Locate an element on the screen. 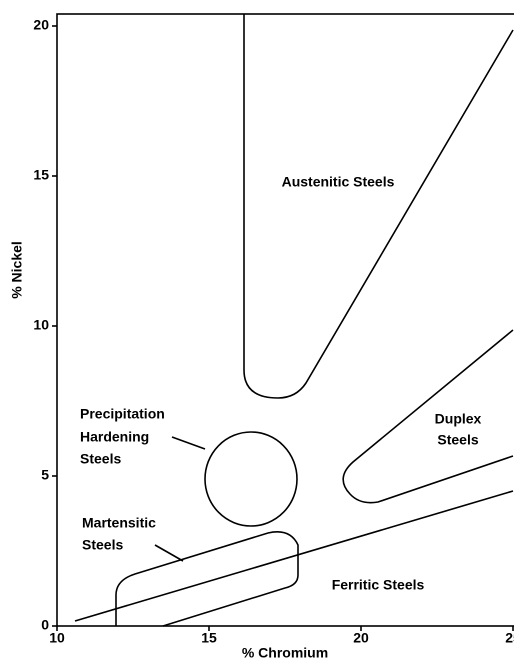 This screenshot has height=662, width=514. y-axis-title: % Nickel is located at coordinates (17, 270).